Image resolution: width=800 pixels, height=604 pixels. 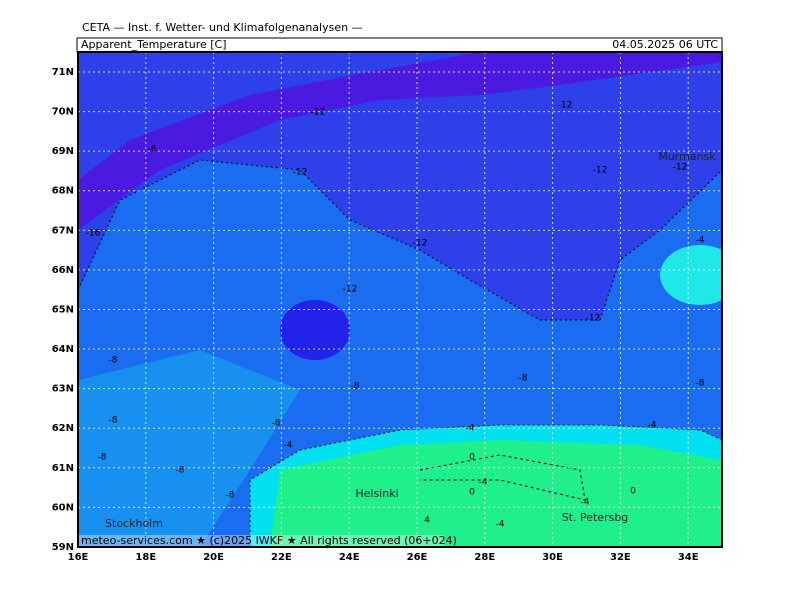 What do you see at coordinates (63, 507) in the screenshot?
I see `lat-label: 60N` at bounding box center [63, 507].